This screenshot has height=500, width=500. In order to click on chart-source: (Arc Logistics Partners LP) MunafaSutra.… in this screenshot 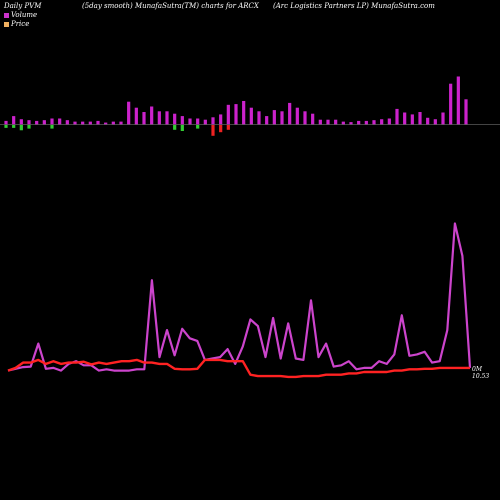, I will do `click(354, 6)`.